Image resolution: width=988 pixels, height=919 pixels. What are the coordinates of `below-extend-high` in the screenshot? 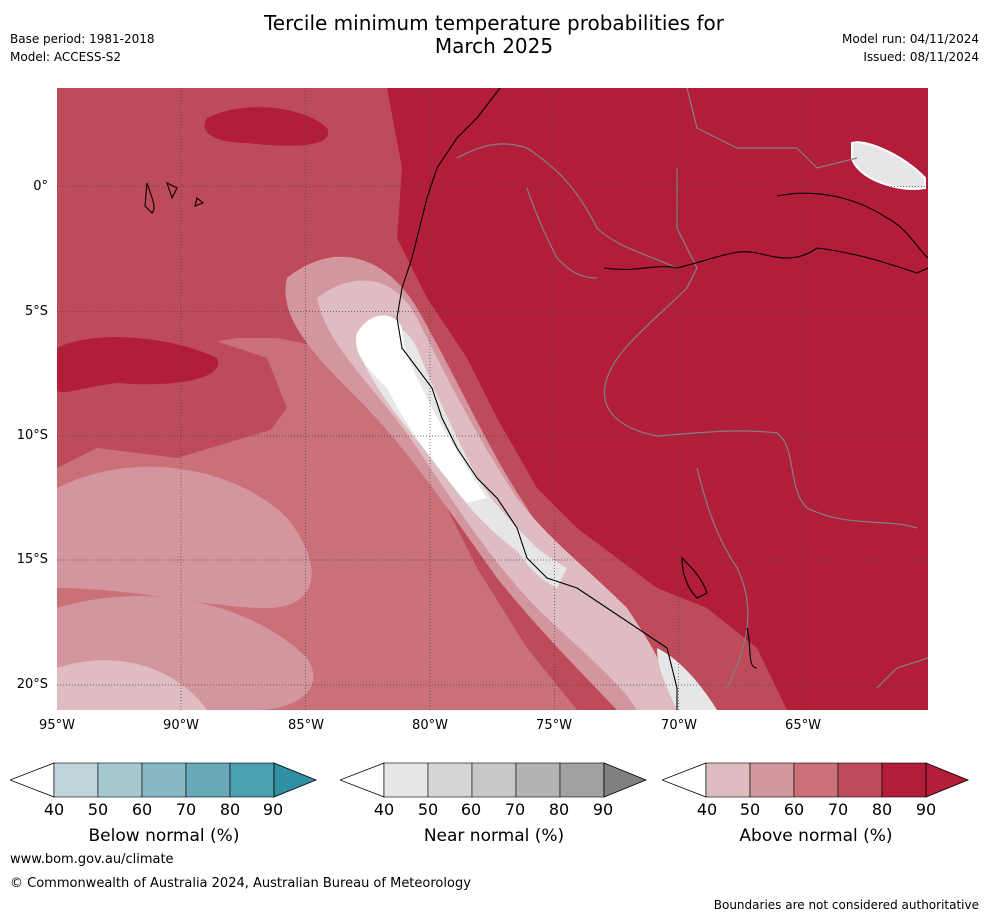 It's located at (295, 780).